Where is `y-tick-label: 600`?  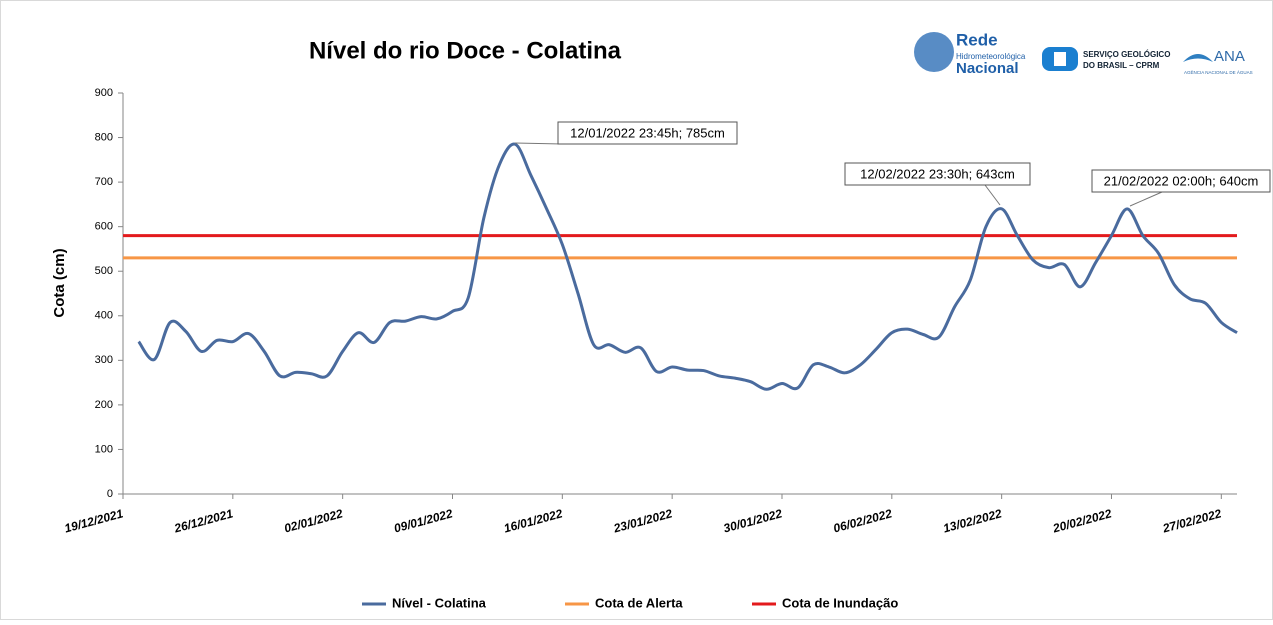
y-tick-label: 600 is located at coordinates (104, 227).